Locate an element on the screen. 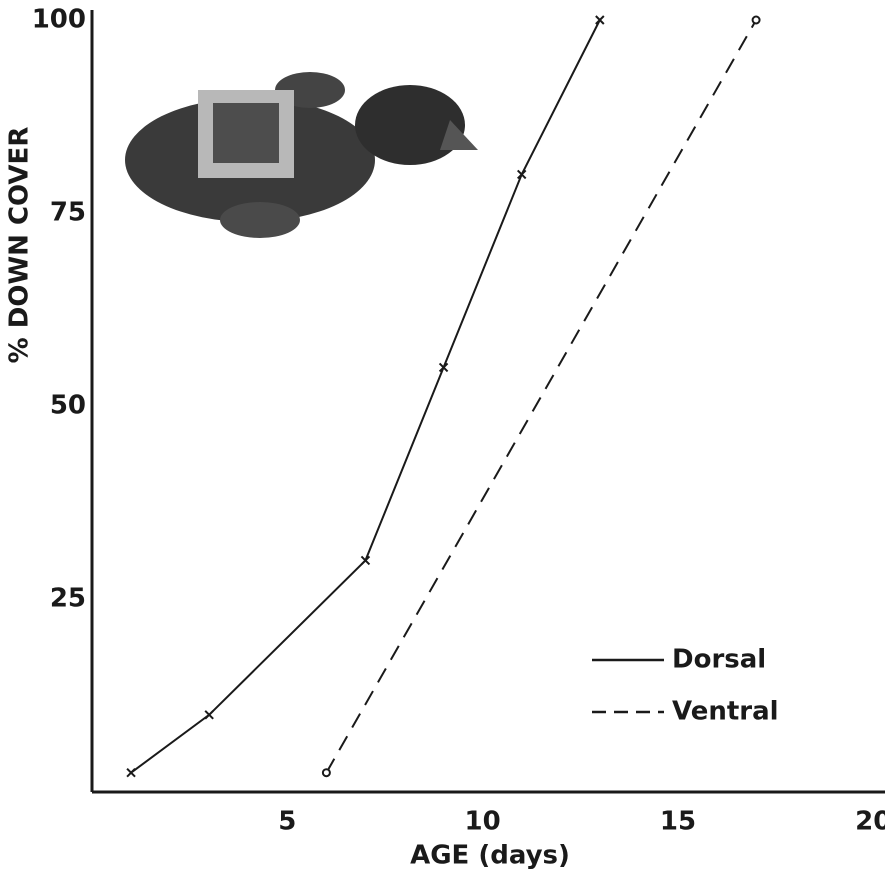 The height and width of the screenshot is (873, 885). legend-label: Dorsal is located at coordinates (719, 660).